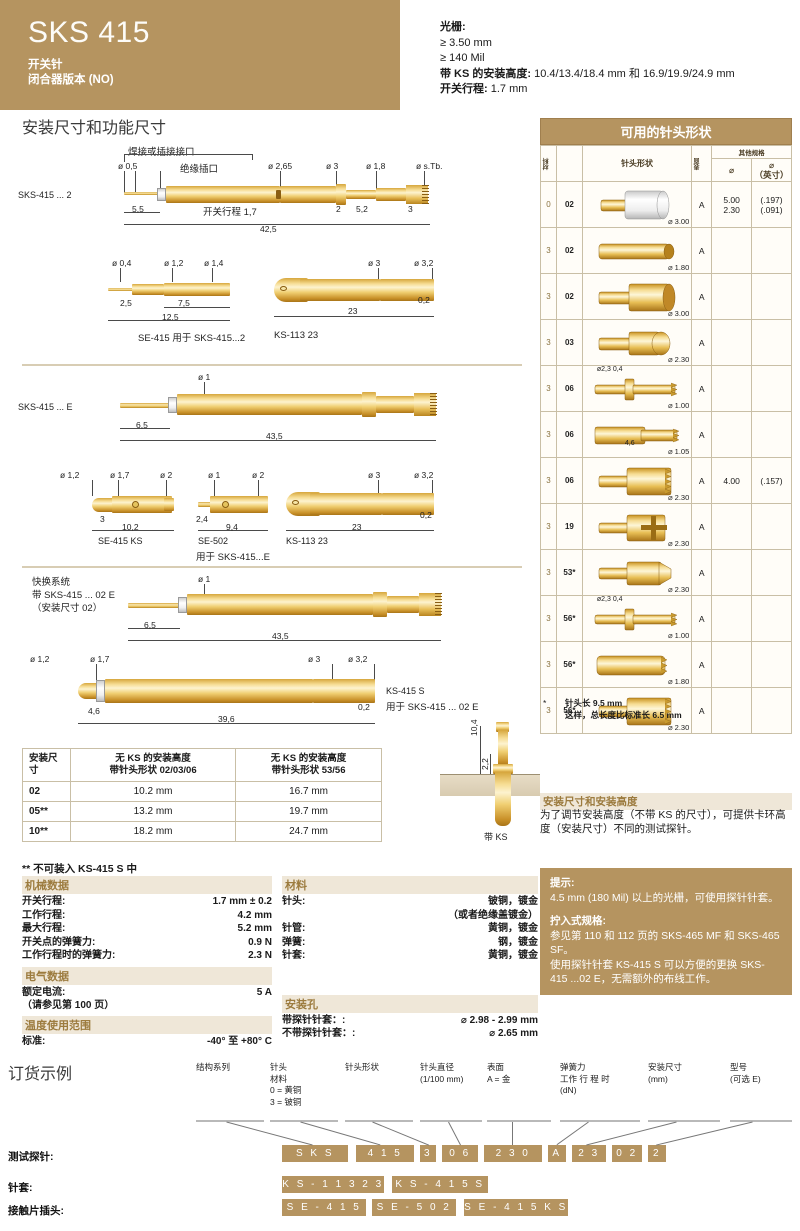 This screenshot has width=800, height=1231. What do you see at coordinates (36, 1211) in the screenshot?
I see `order-row-label: 接触片插头:` at bounding box center [36, 1211].